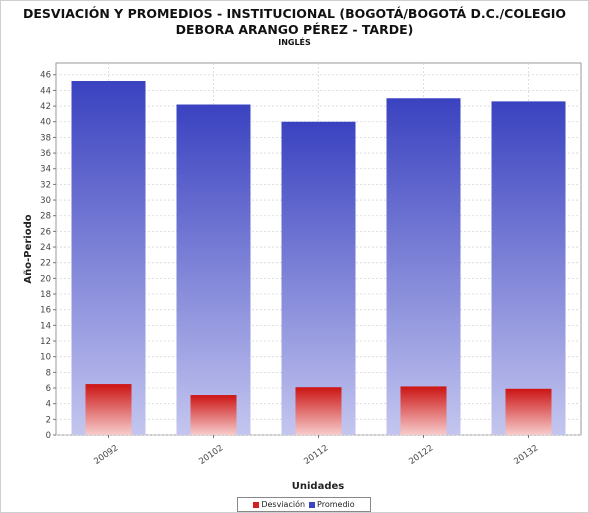  I want to click on y-tick-label: 0, so click(48, 436).